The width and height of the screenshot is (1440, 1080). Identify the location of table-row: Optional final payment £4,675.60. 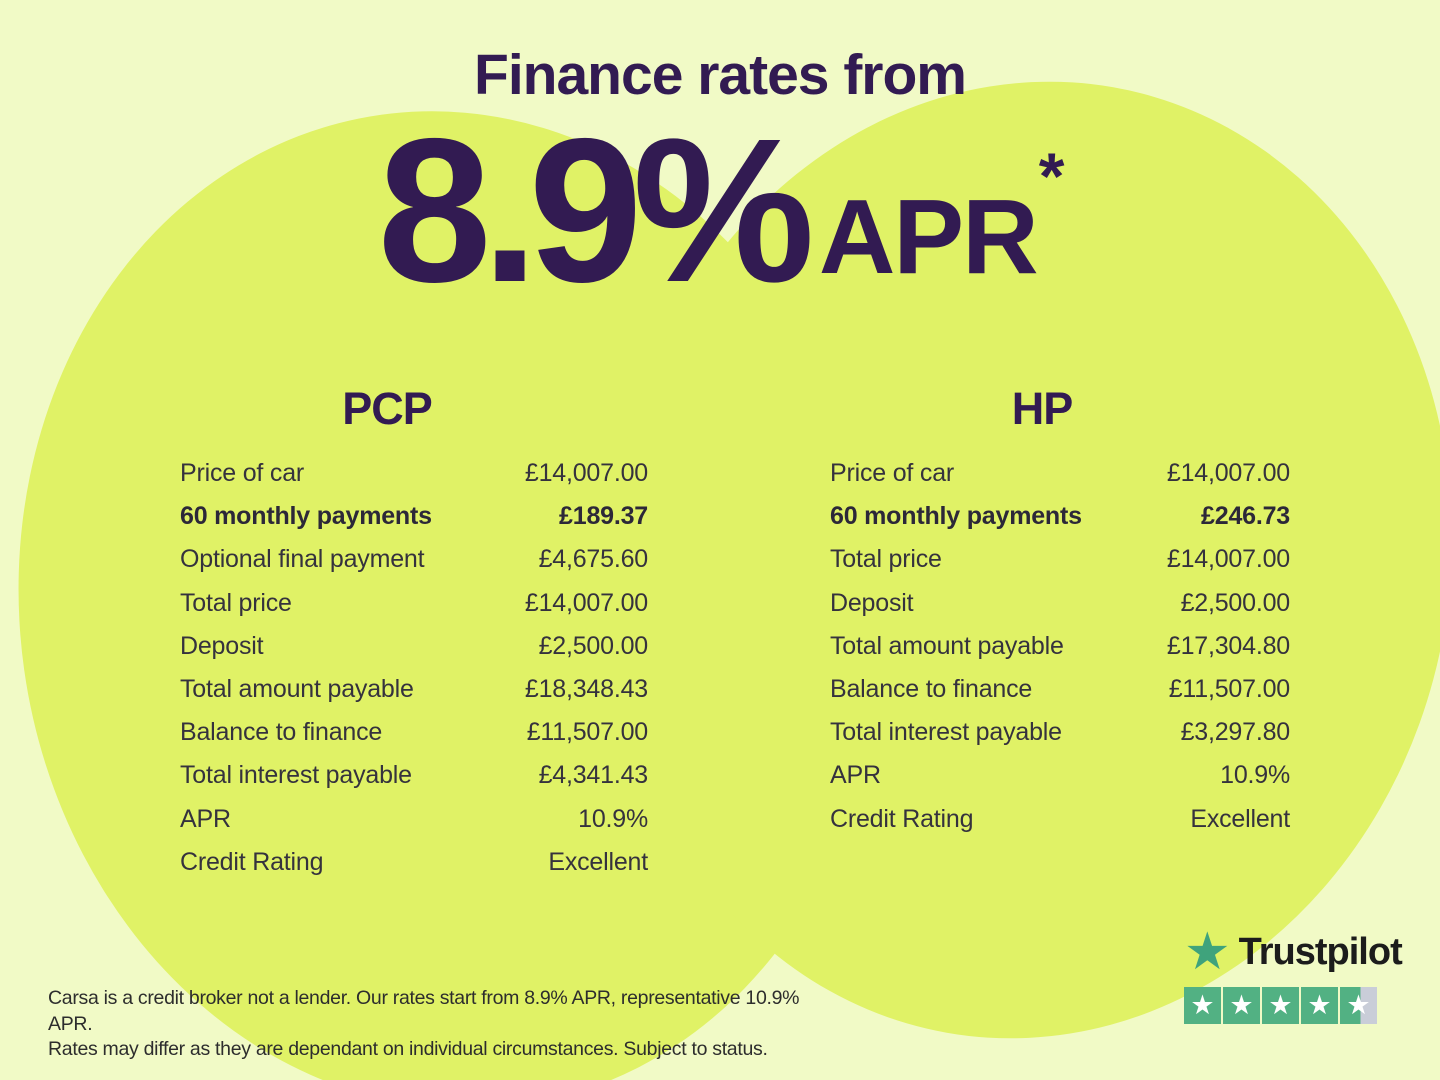
(414, 559).